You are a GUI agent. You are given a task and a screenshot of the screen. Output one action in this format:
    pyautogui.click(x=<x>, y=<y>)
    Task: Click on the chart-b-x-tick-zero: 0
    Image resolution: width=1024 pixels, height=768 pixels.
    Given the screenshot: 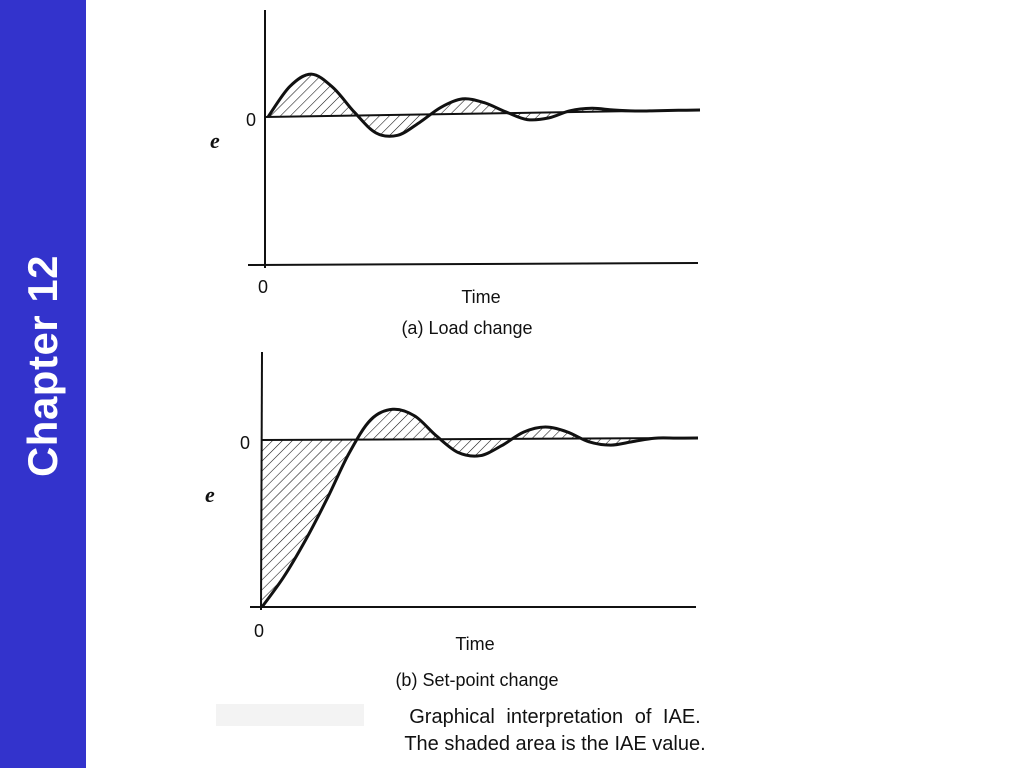 What is the action you would take?
    pyautogui.click(x=259, y=631)
    